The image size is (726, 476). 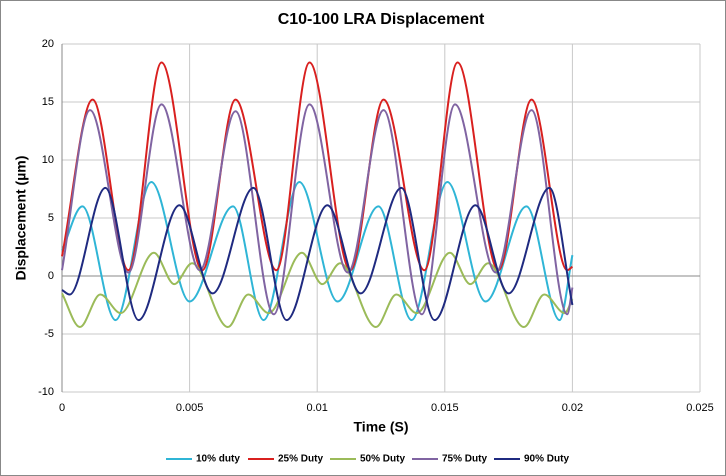 What do you see at coordinates (190, 408) in the screenshot?
I see `x-tick-label: 0.005` at bounding box center [190, 408].